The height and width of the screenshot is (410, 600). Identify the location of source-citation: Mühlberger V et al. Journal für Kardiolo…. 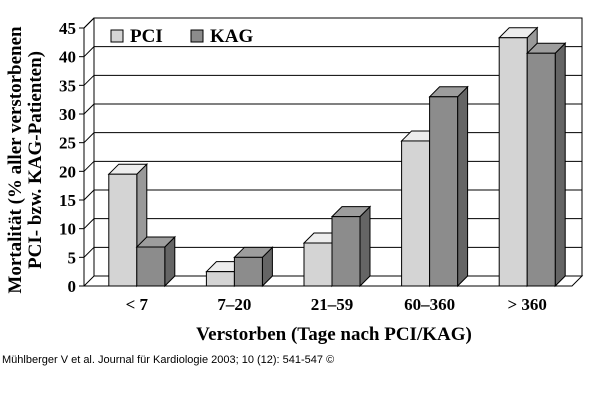
(168, 360).